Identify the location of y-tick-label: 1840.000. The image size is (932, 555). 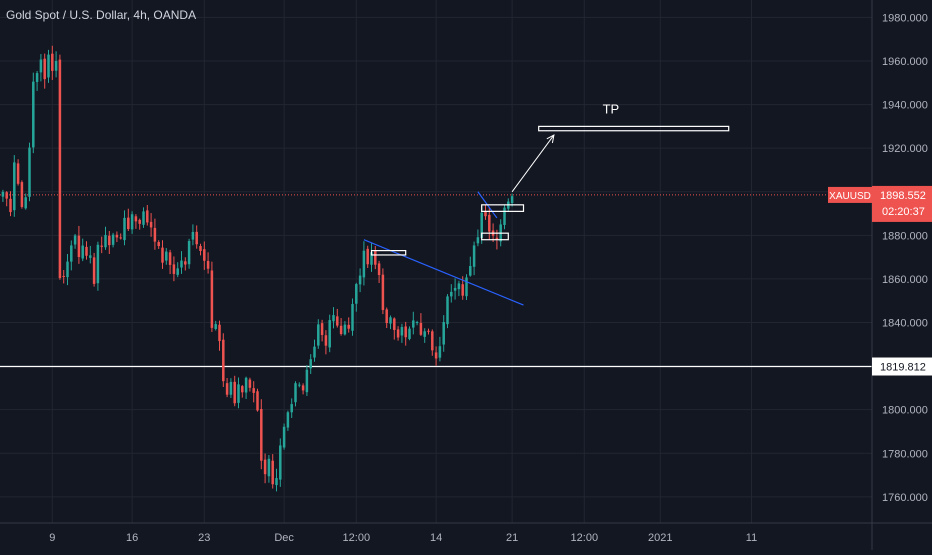
(905, 324).